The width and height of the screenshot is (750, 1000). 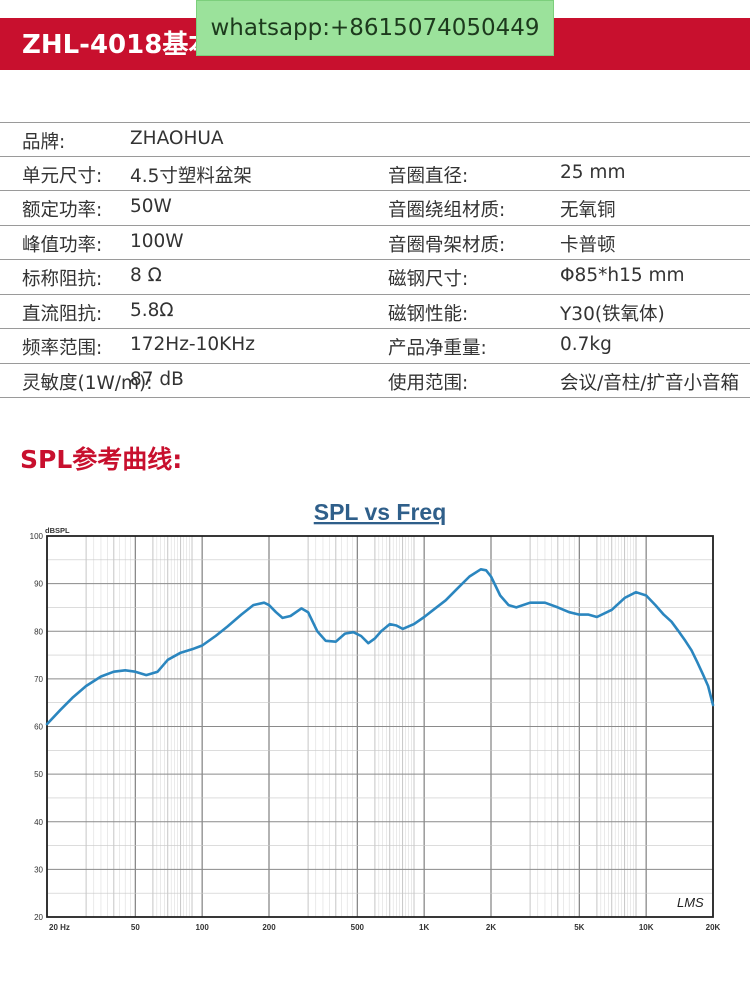 What do you see at coordinates (38, 631) in the screenshot?
I see `y-tick-label: 80` at bounding box center [38, 631].